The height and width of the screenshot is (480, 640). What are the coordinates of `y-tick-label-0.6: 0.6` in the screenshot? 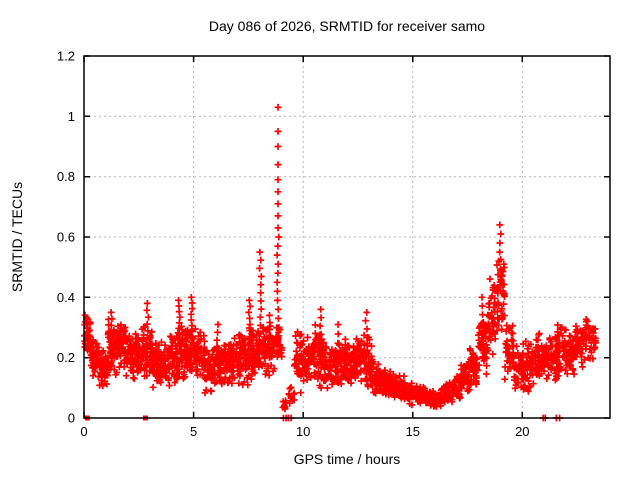 It's located at (66, 237).